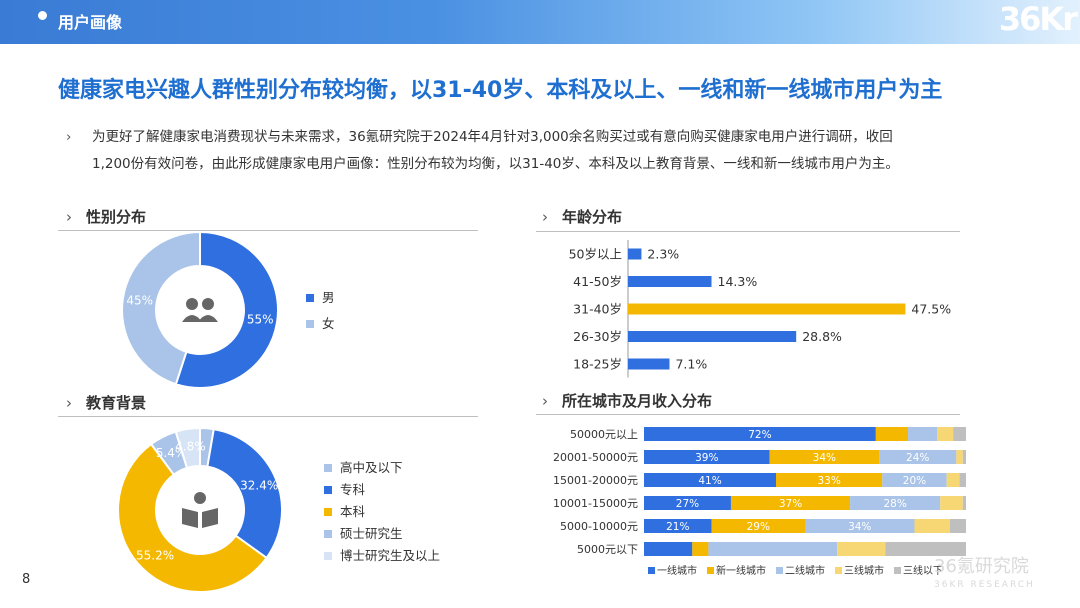 The image size is (1080, 608). Describe the element at coordinates (984, 585) in the screenshot. I see `watermark-sub: 36KR RESEARCH` at that location.